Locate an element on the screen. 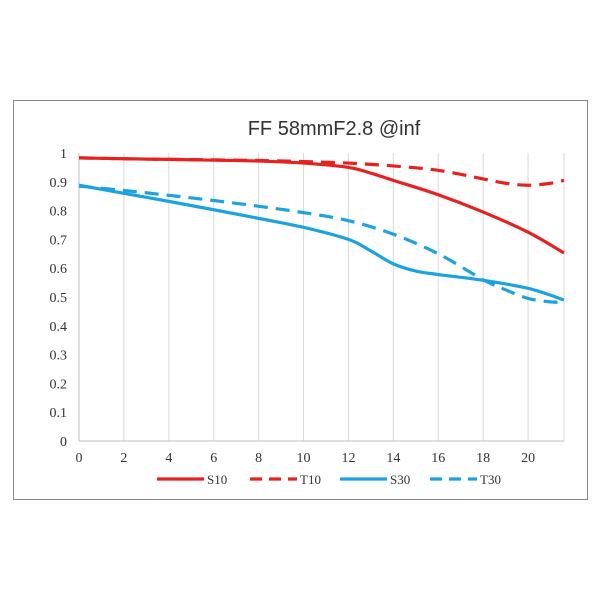 Image resolution: width=600 pixels, height=600 pixels. legend-label-s30: S30 is located at coordinates (400, 479).